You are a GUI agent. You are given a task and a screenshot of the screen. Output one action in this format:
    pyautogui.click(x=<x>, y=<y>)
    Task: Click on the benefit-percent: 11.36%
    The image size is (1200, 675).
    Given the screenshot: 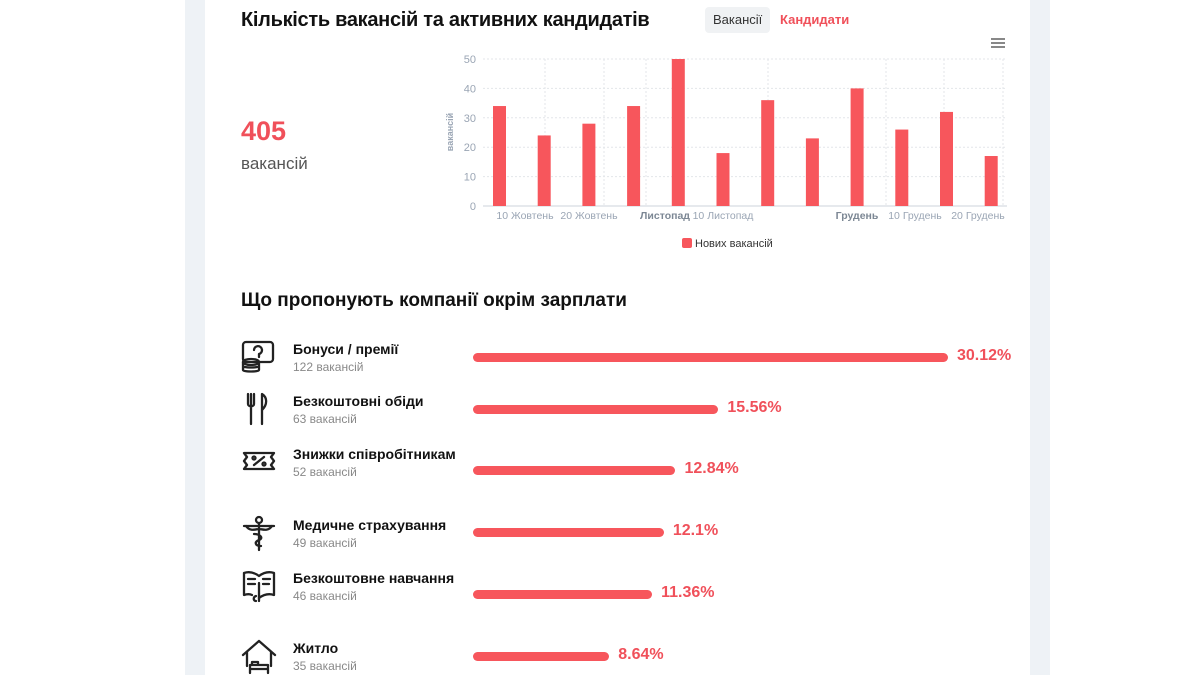 What is the action you would take?
    pyautogui.click(x=688, y=592)
    